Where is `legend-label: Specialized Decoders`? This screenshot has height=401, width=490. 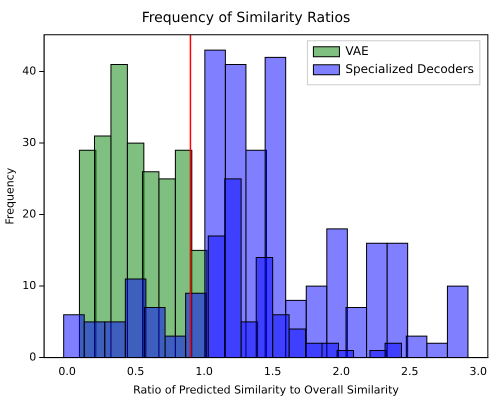 legend-label: Specialized Decoders is located at coordinates (409, 69).